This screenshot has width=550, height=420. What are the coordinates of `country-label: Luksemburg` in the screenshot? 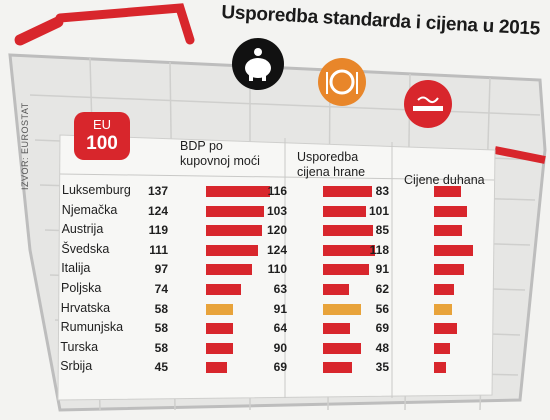 It's located at (96, 190).